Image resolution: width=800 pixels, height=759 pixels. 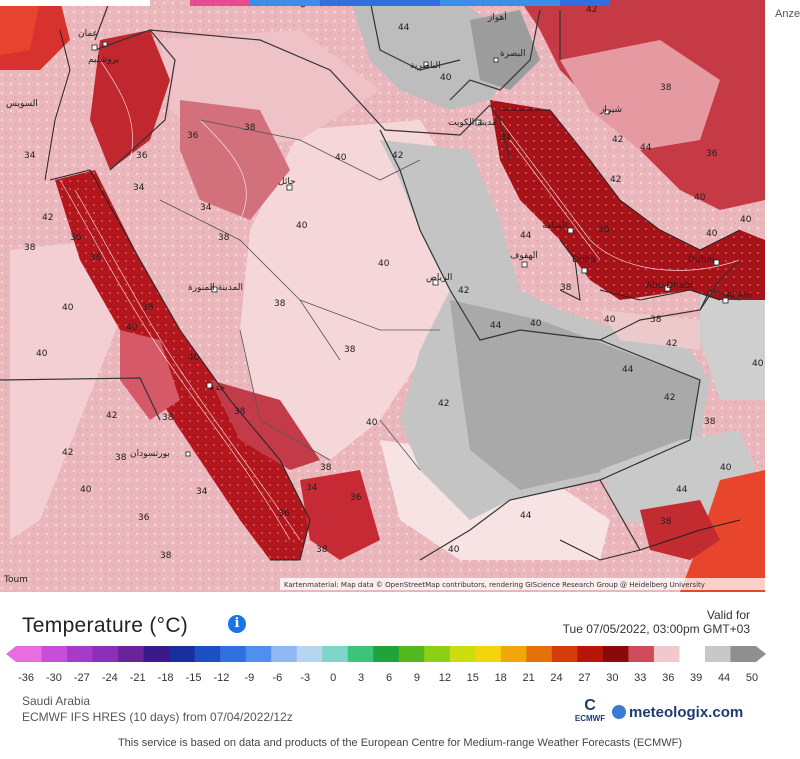 I want to click on place-jerusalem: يروشليم, so click(x=104, y=60).